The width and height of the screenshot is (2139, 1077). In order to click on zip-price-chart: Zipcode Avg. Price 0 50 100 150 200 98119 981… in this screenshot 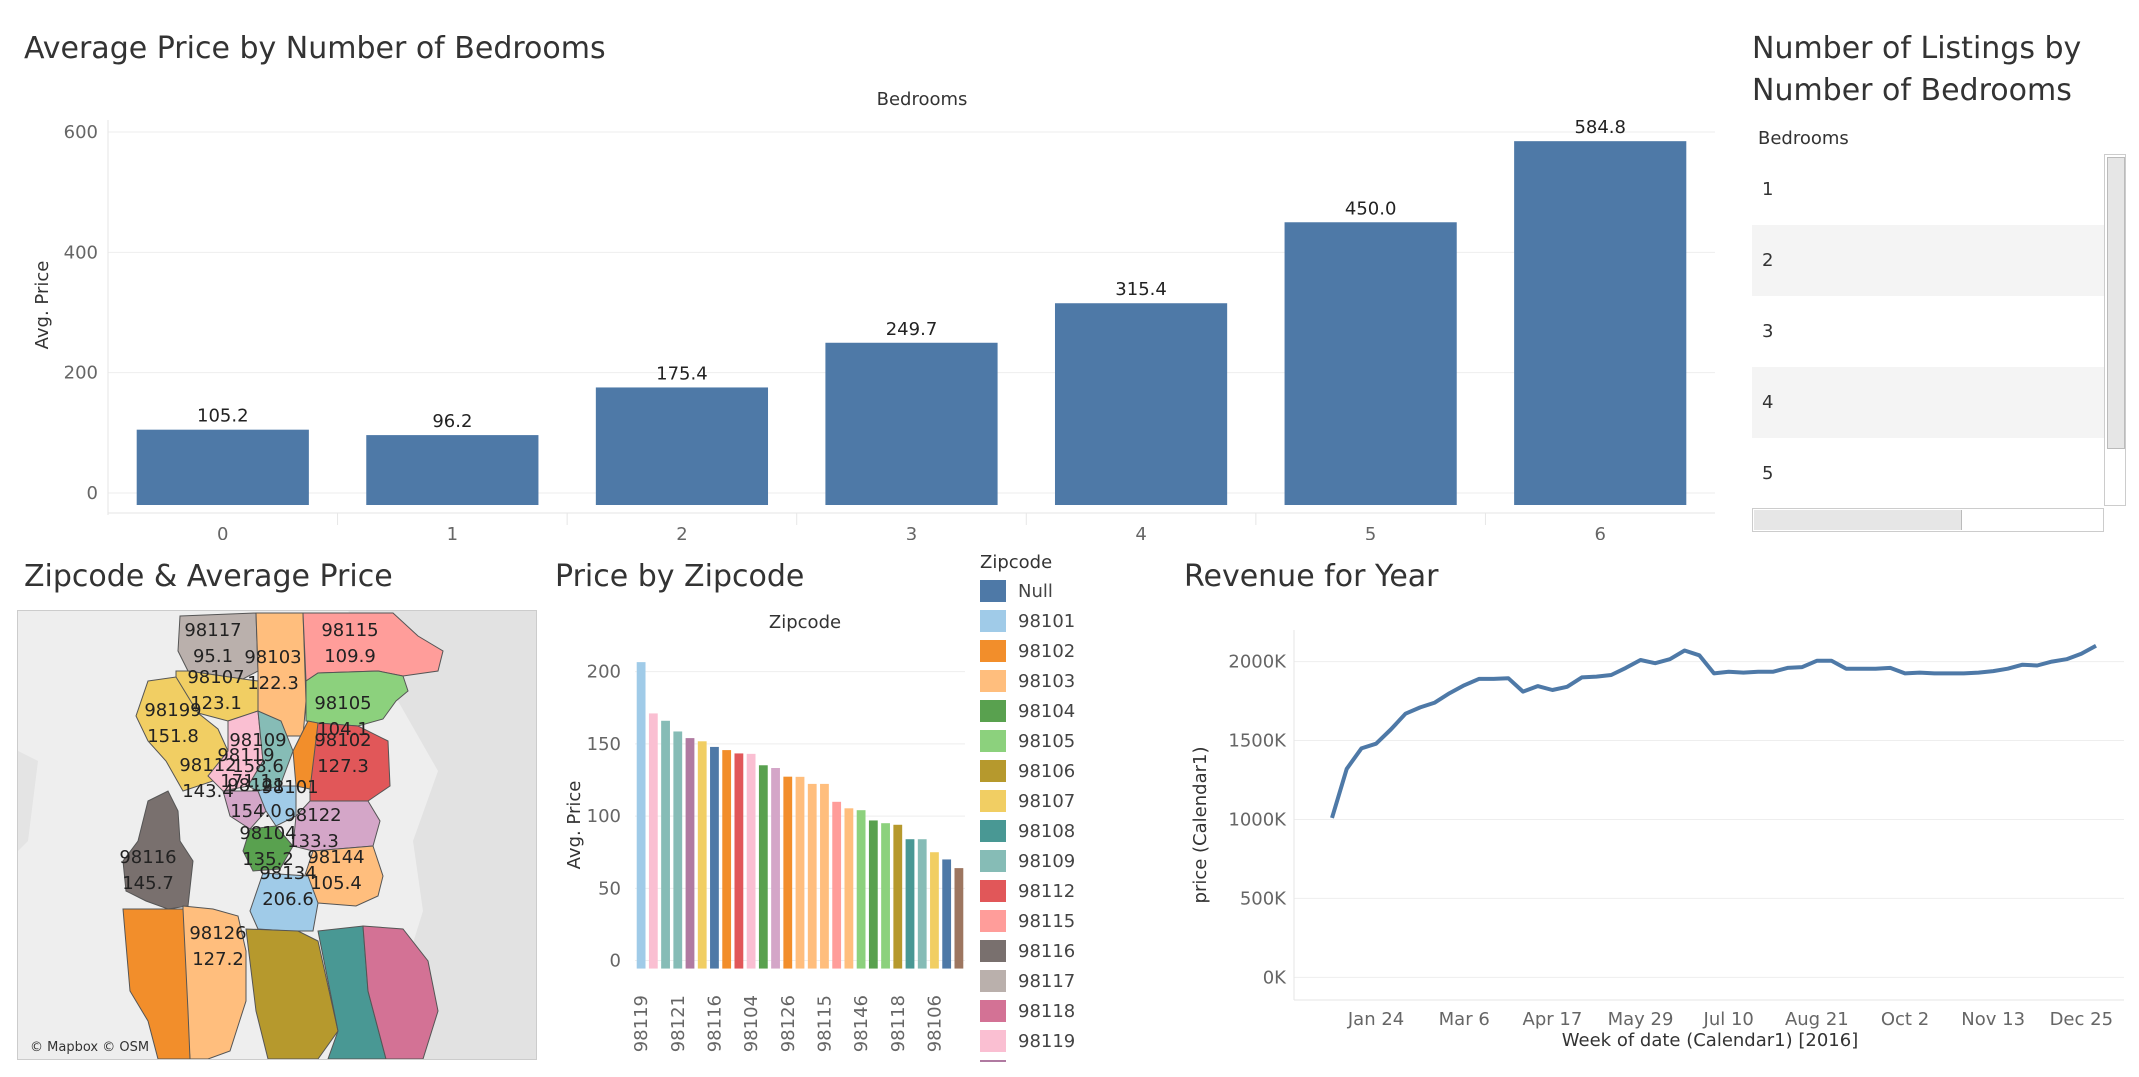, I will do `click(765, 840)`.